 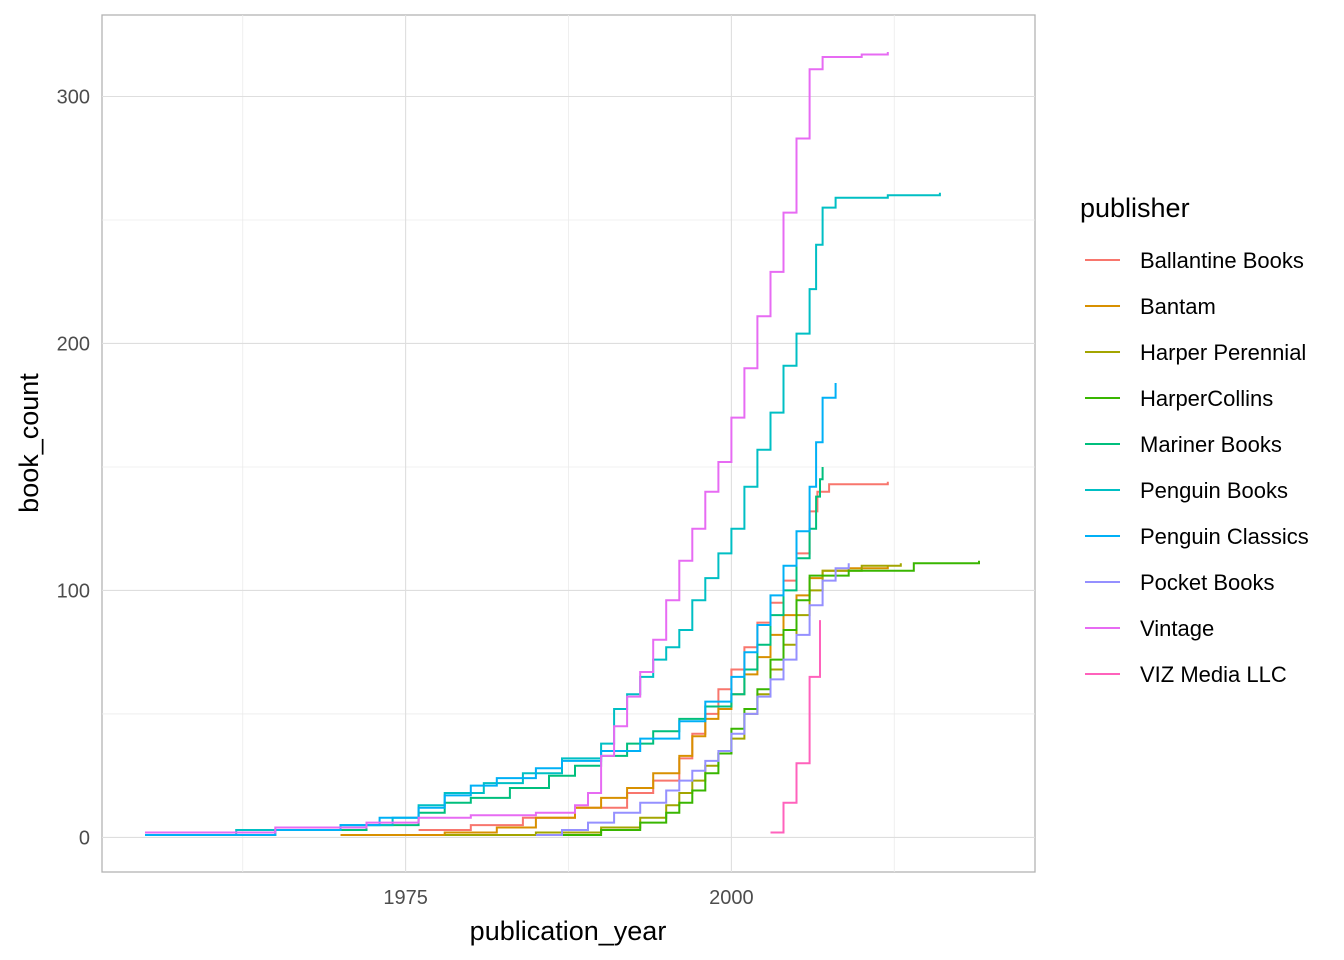 I want to click on legend-label: Vintage, so click(x=1177, y=628).